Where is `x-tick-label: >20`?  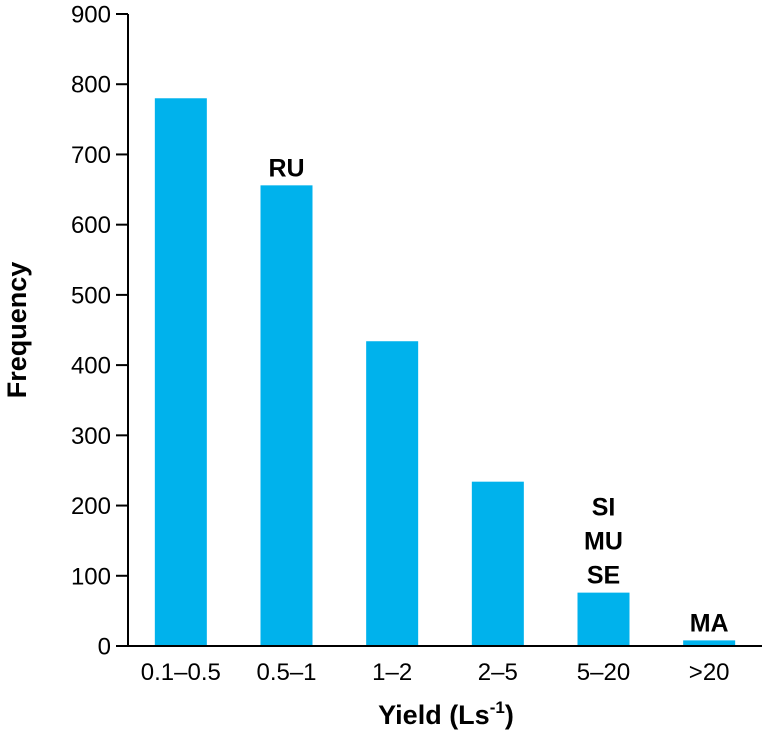 x-tick-label: >20 is located at coordinates (709, 672).